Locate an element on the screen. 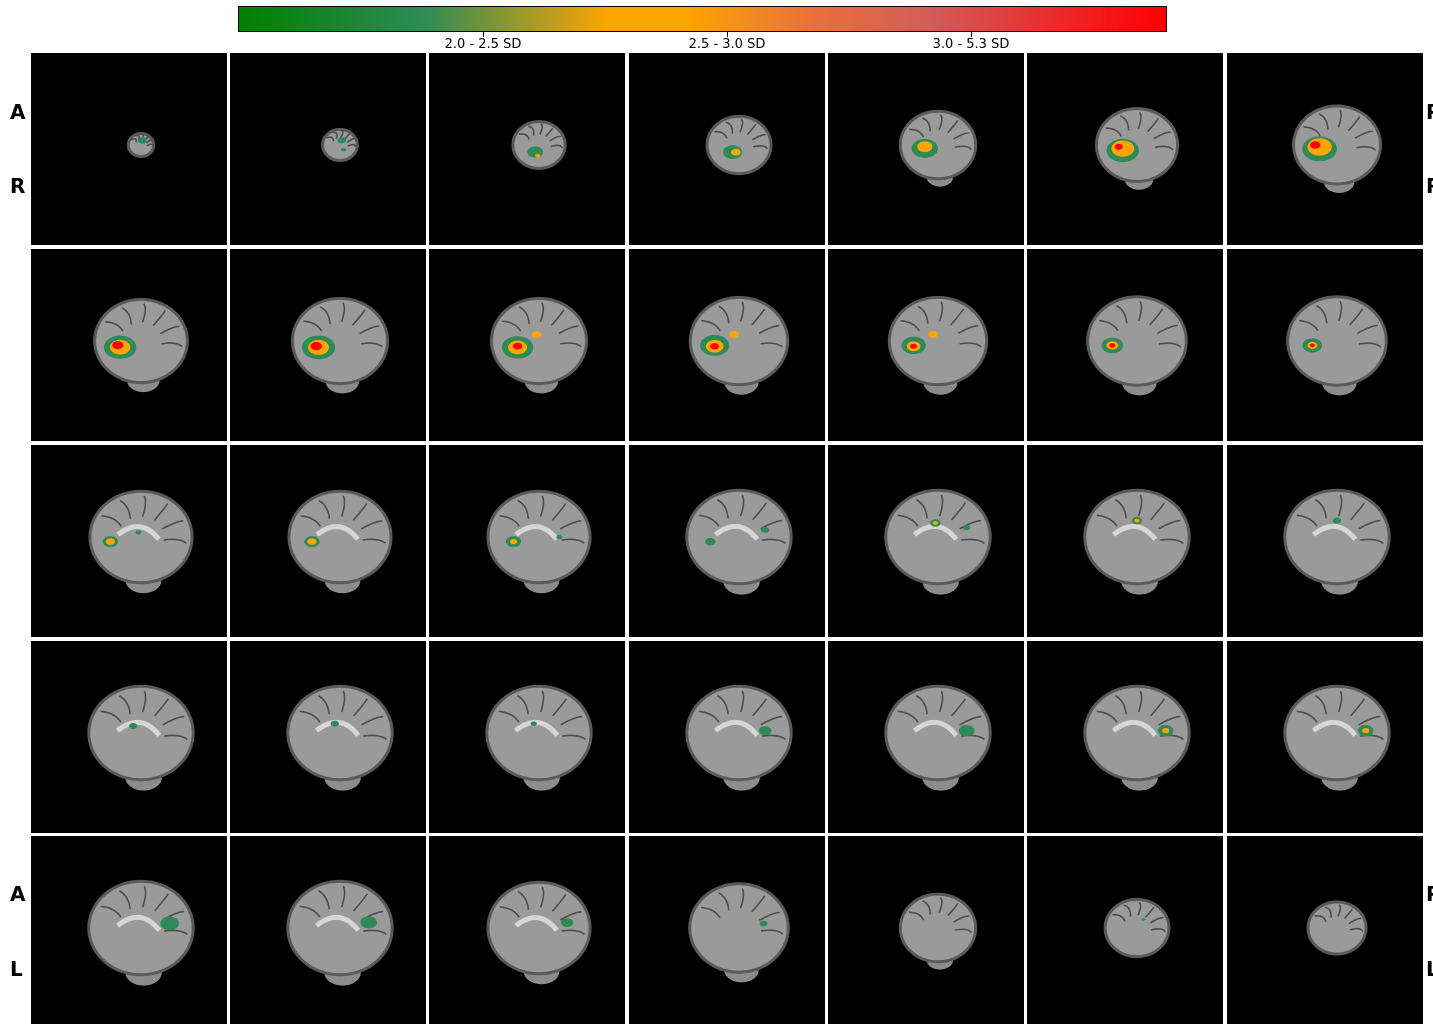 The image size is (1433, 1024). orientation-label-posterior-top: P is located at coordinates (1429, 112).